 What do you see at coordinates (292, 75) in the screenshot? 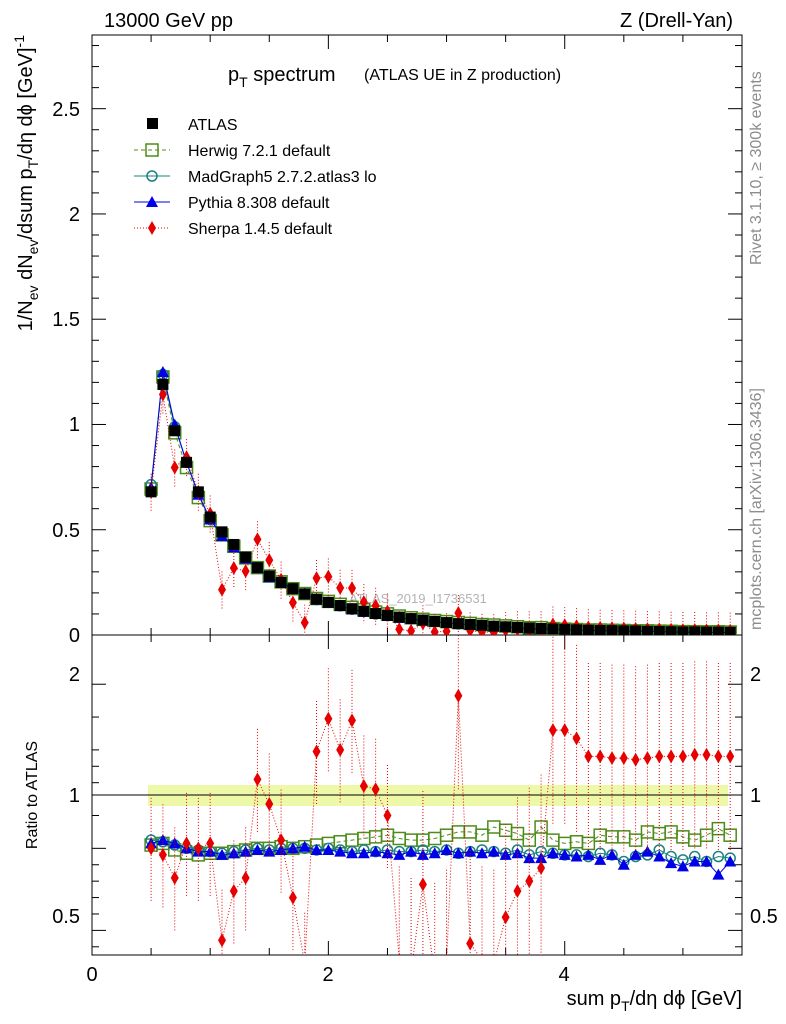
I see `chart-title-rest: spectrum` at bounding box center [292, 75].